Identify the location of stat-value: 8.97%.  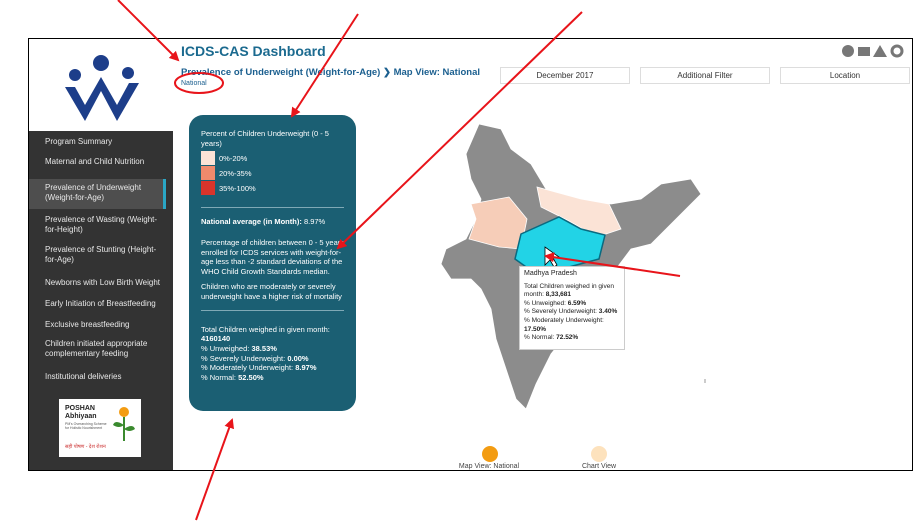
(306, 367).